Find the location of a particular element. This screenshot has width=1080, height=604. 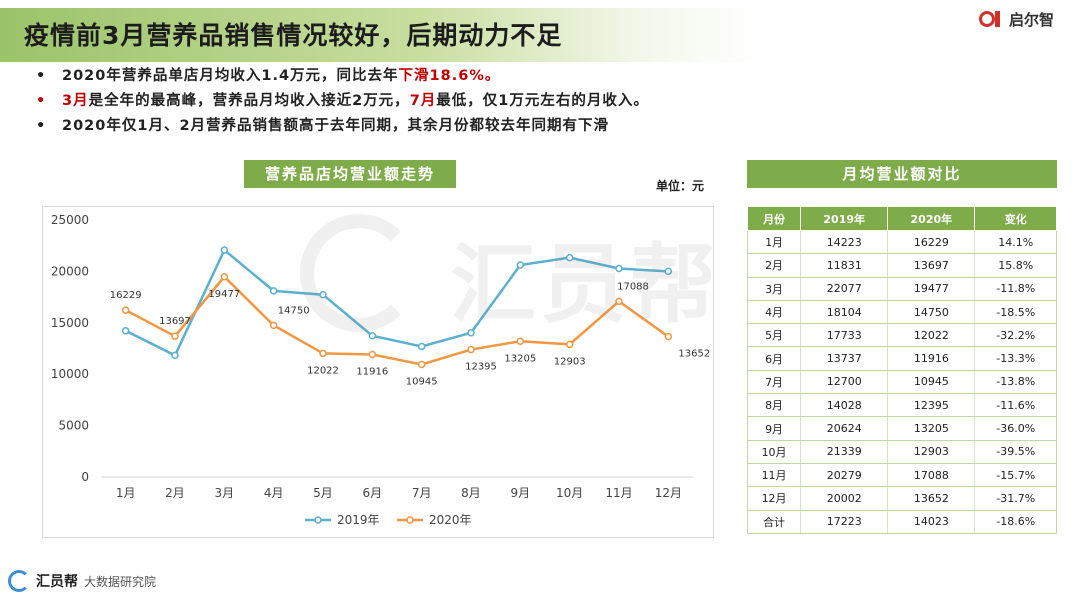

table-cell: 14023 is located at coordinates (931, 522).